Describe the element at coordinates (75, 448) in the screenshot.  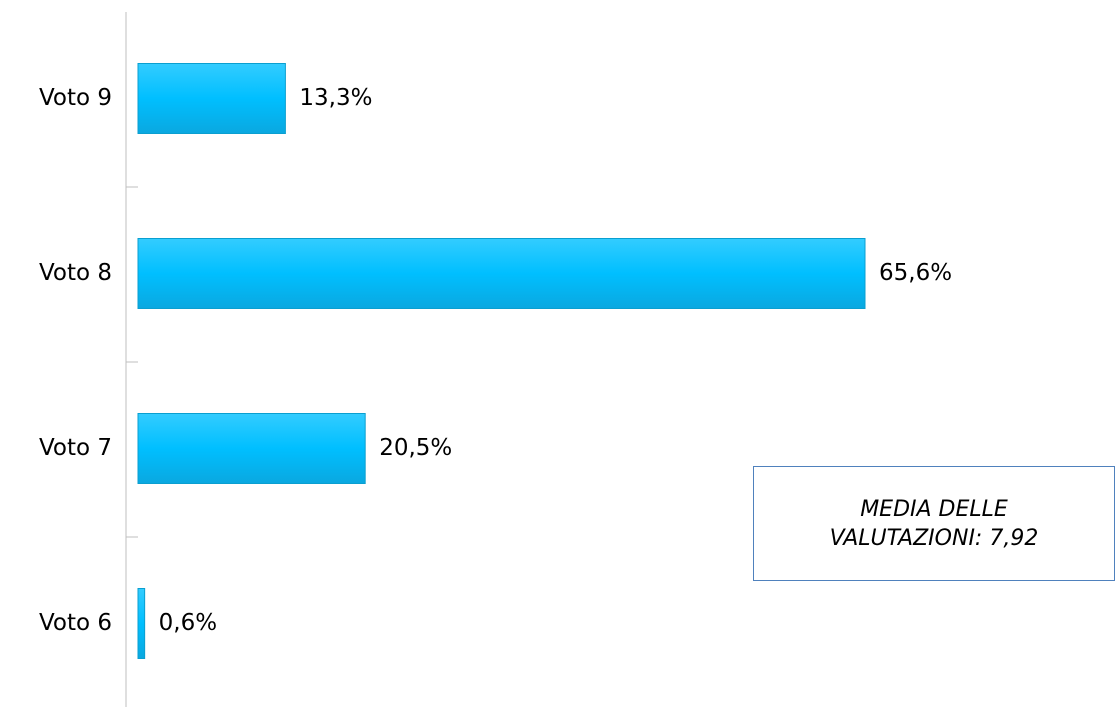
I see `category-label: Voto 7` at that location.